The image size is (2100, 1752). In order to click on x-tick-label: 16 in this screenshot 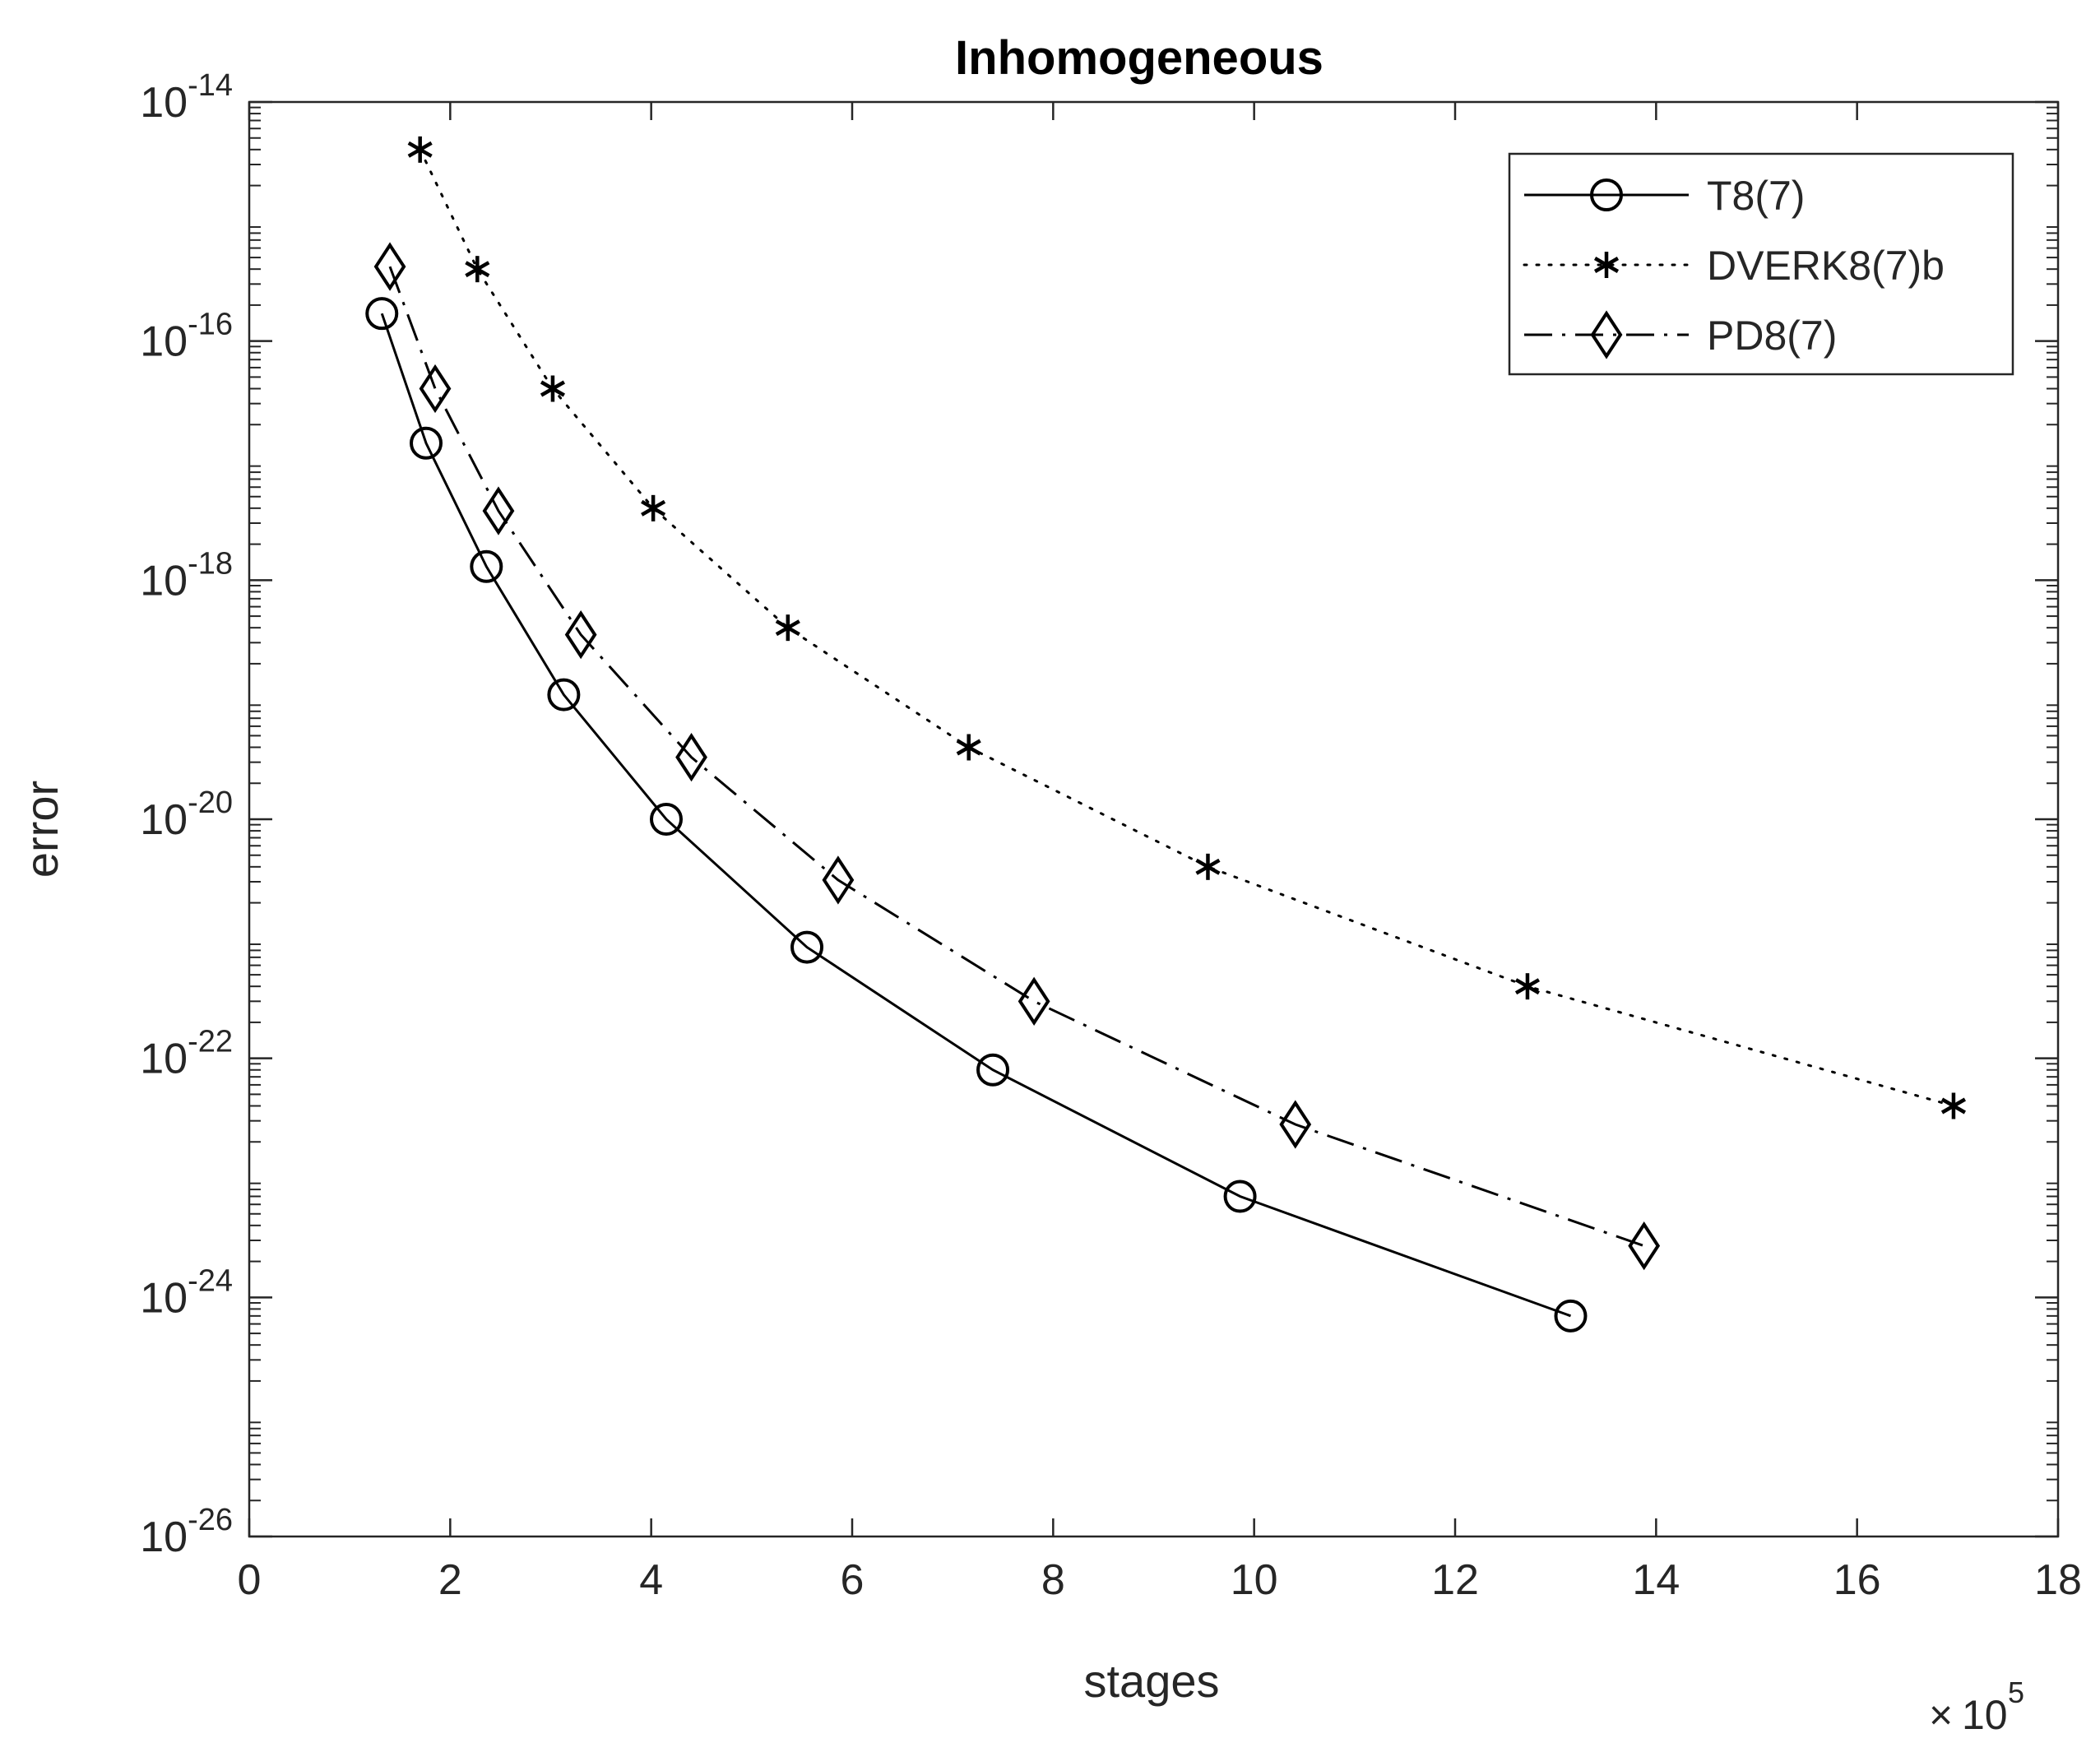, I will do `click(1857, 1580)`.